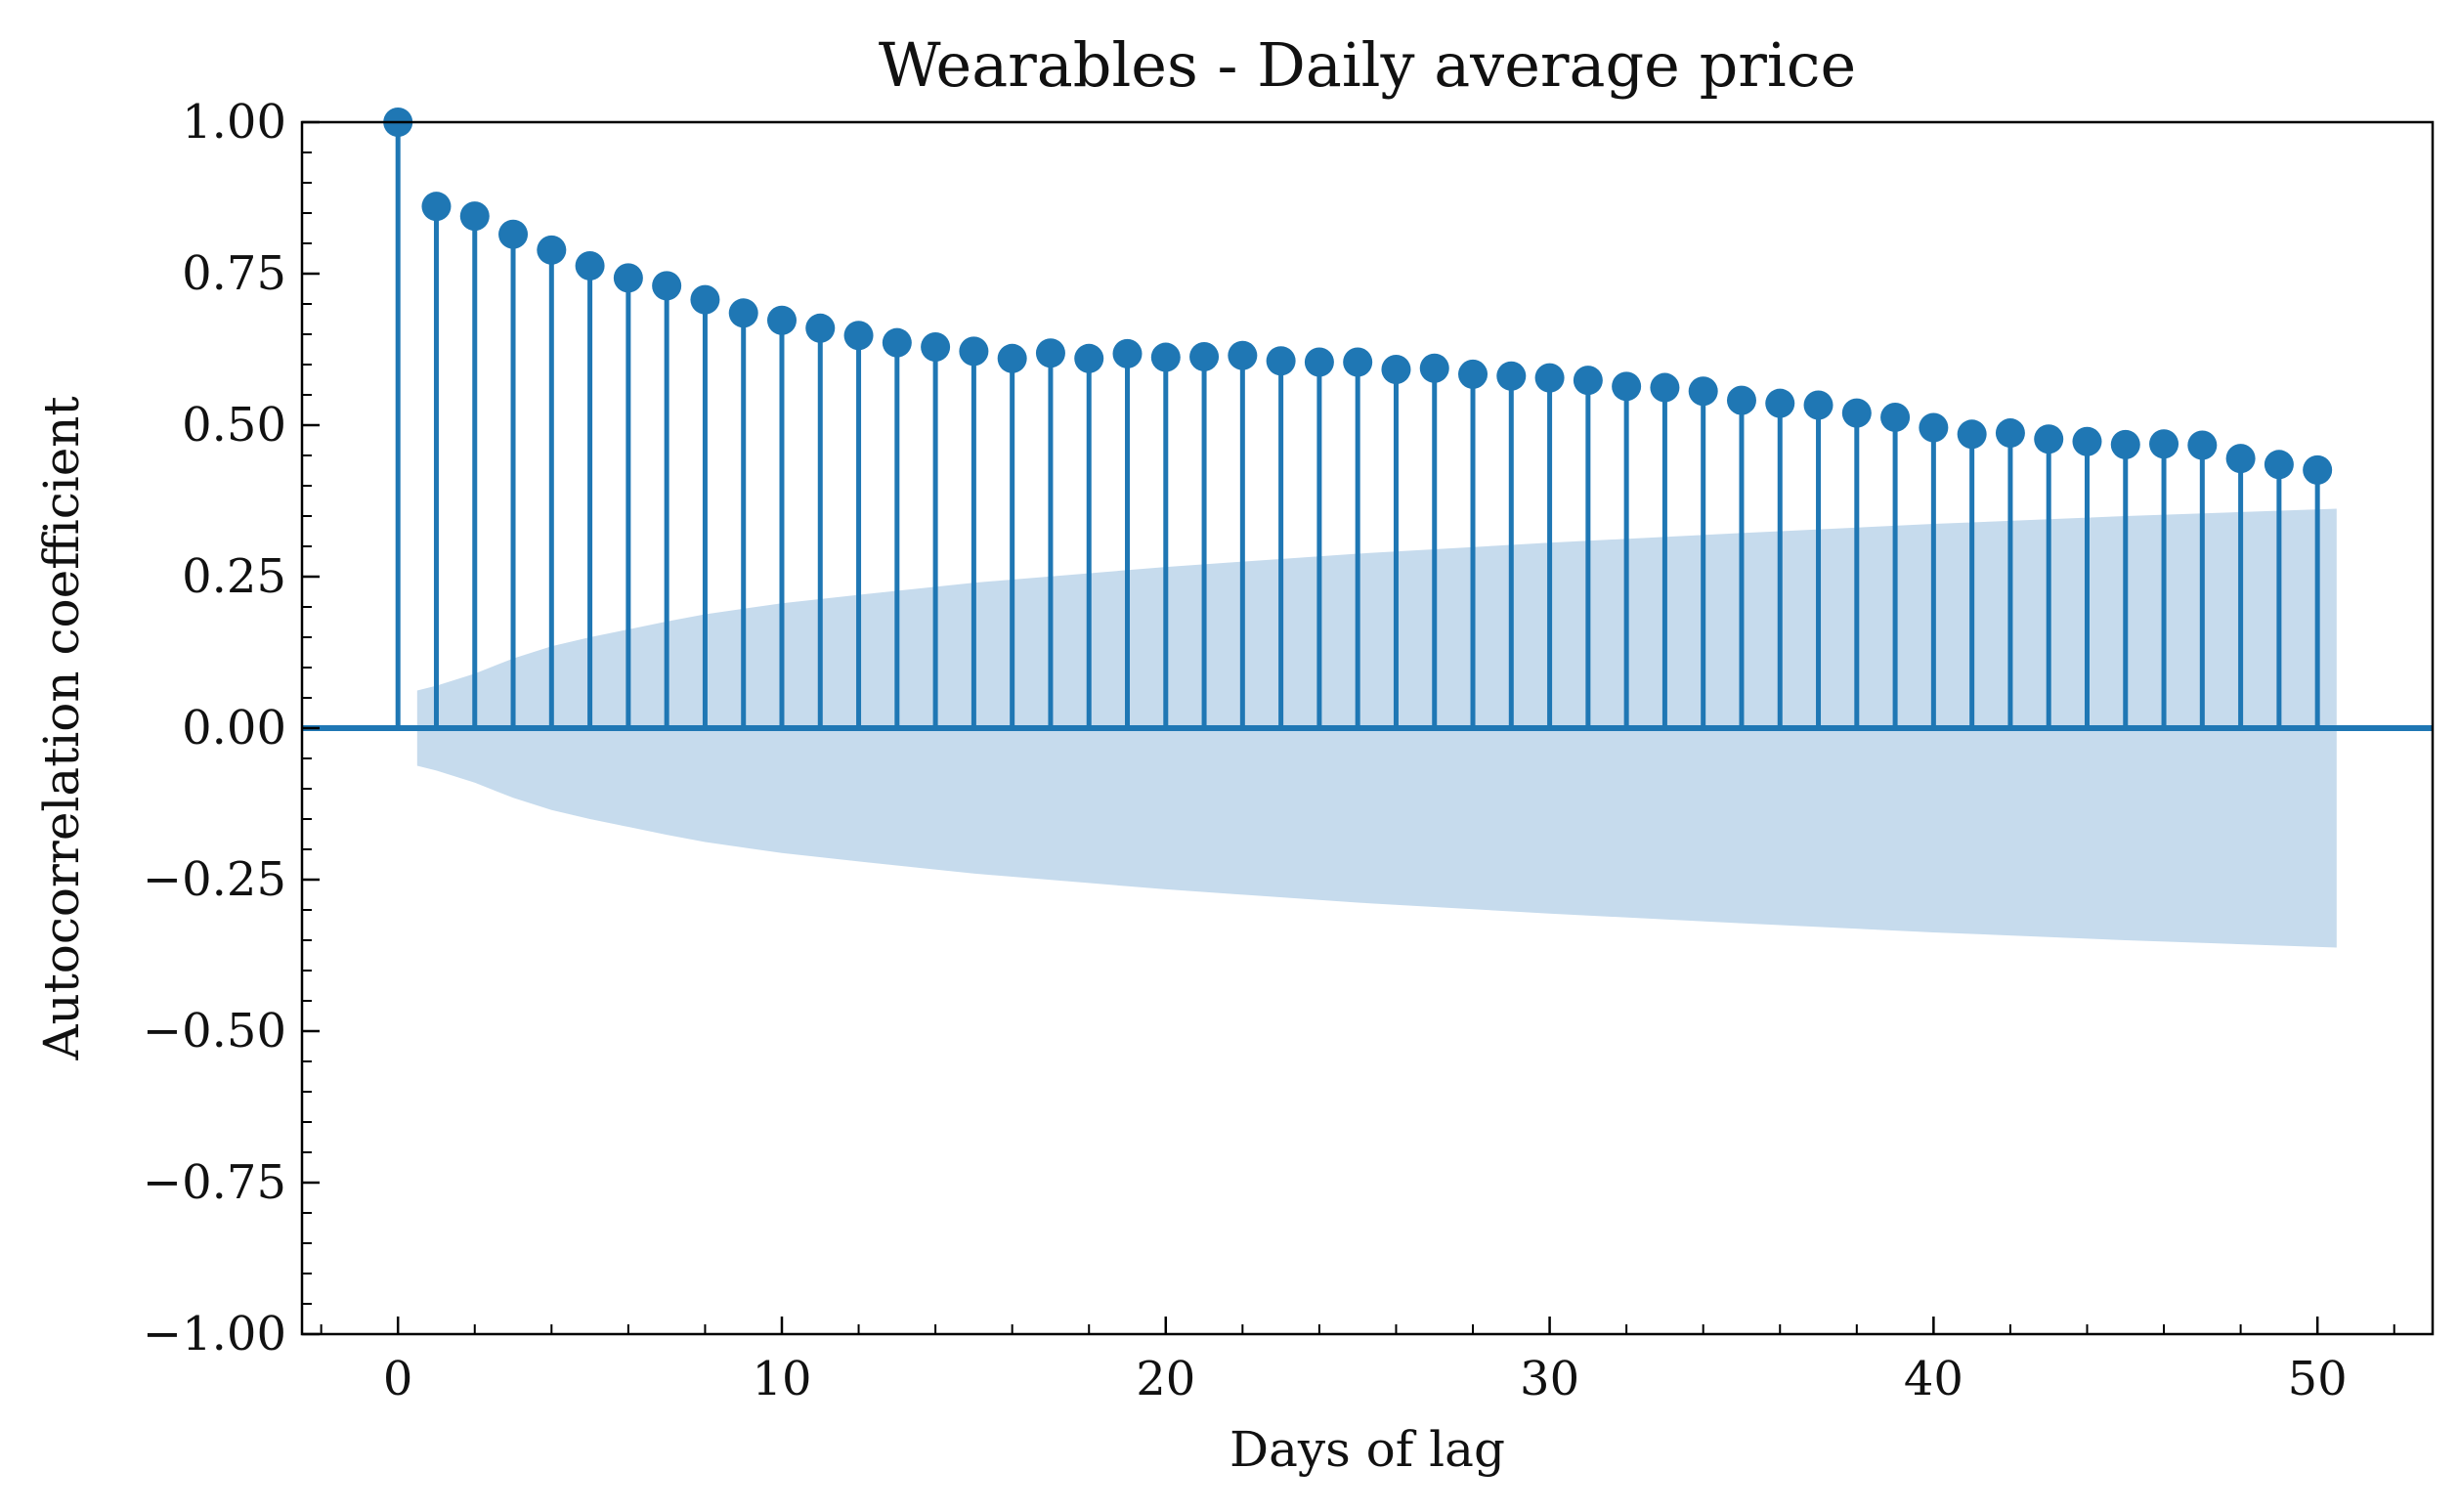 The width and height of the screenshot is (2459, 1512). Describe the element at coordinates (1549, 1379) in the screenshot. I see `x-tick-label: 30` at that location.